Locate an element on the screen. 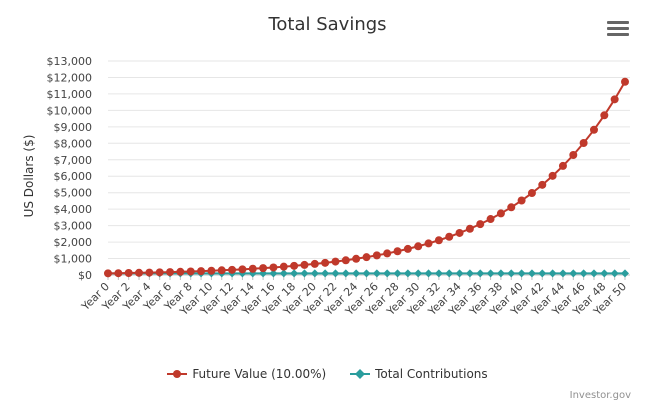 The width and height of the screenshot is (655, 407). y-tick-label: $6,000 is located at coordinates (73, 176).